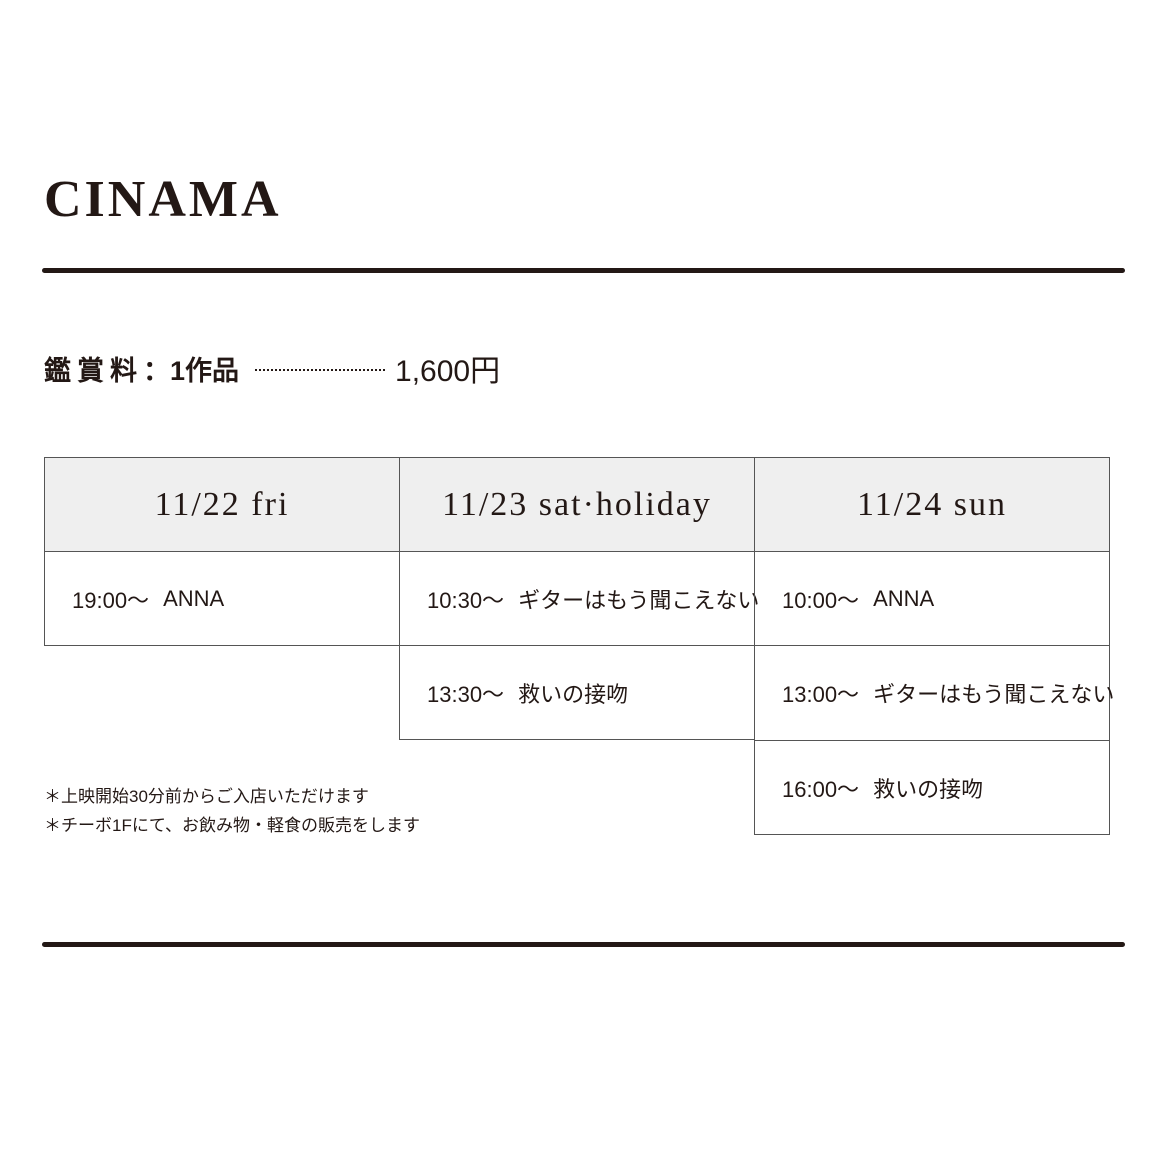 This screenshot has height=1153, width=1153. Describe the element at coordinates (577, 504) in the screenshot. I see `date-header-2: 11/23 sat·holiday` at that location.